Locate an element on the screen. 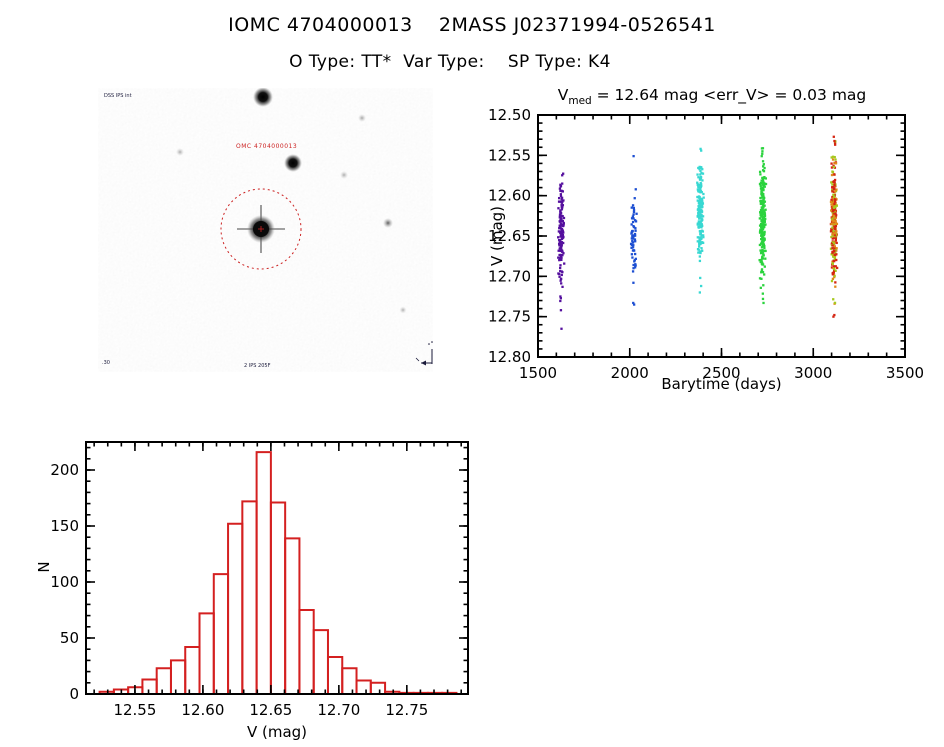 The width and height of the screenshot is (944, 747). histogram-x-tick: 12.70 is located at coordinates (338, 710).